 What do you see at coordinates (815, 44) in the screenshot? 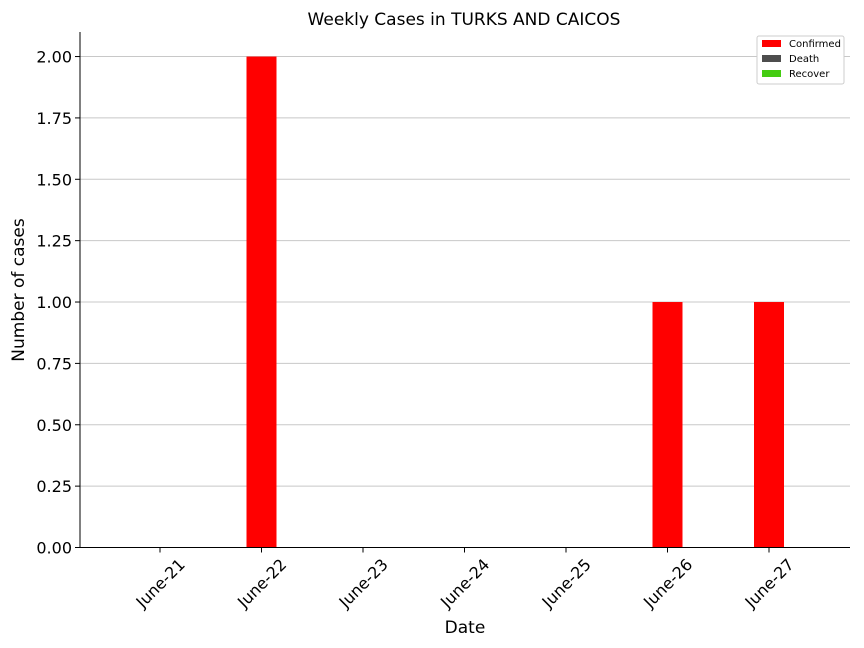
I see `legend-label-confirmed: Confirmed` at bounding box center [815, 44].